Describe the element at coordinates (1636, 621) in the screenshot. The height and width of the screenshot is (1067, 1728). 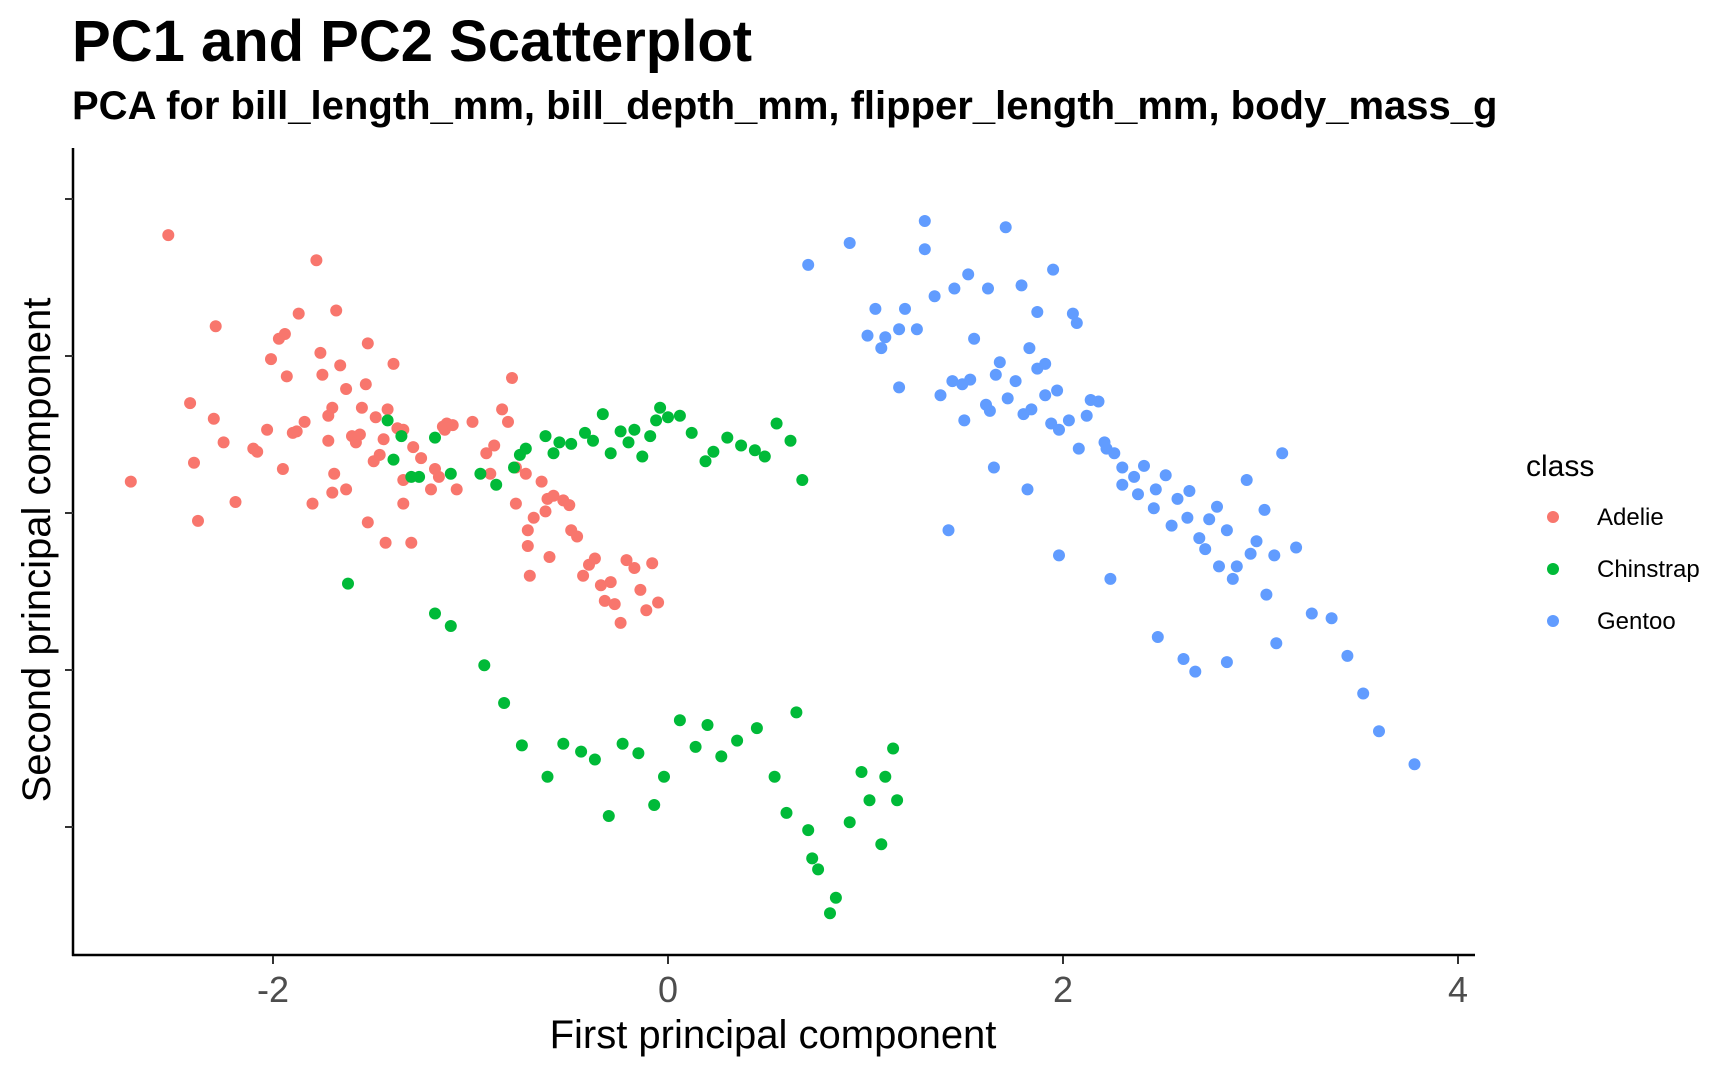
I see `legend-label-gentoo: Gentoo` at that location.